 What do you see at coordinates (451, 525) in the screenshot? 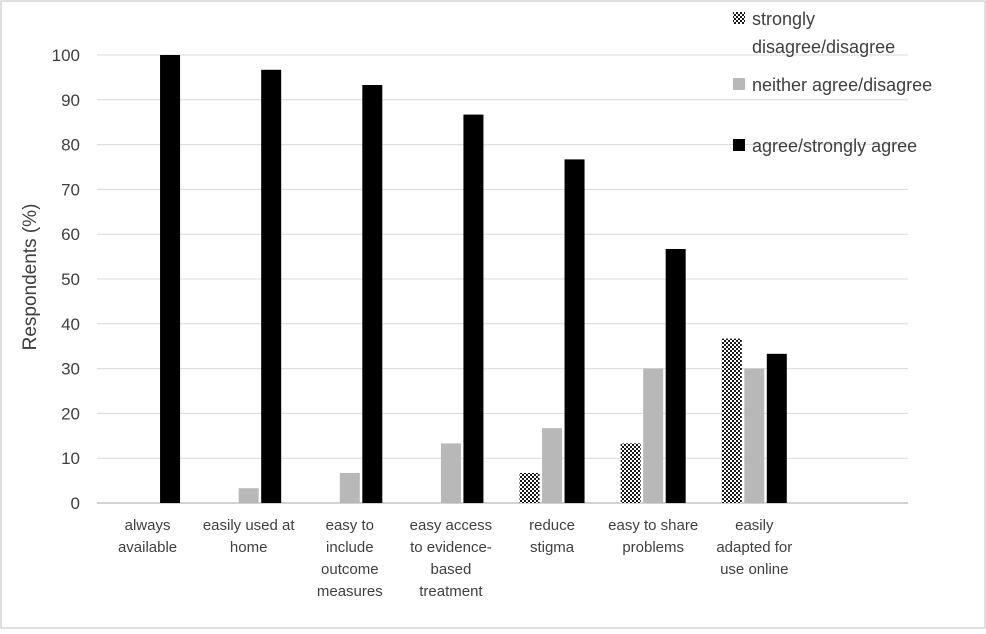
I see `x-category-label: easy access` at bounding box center [451, 525].